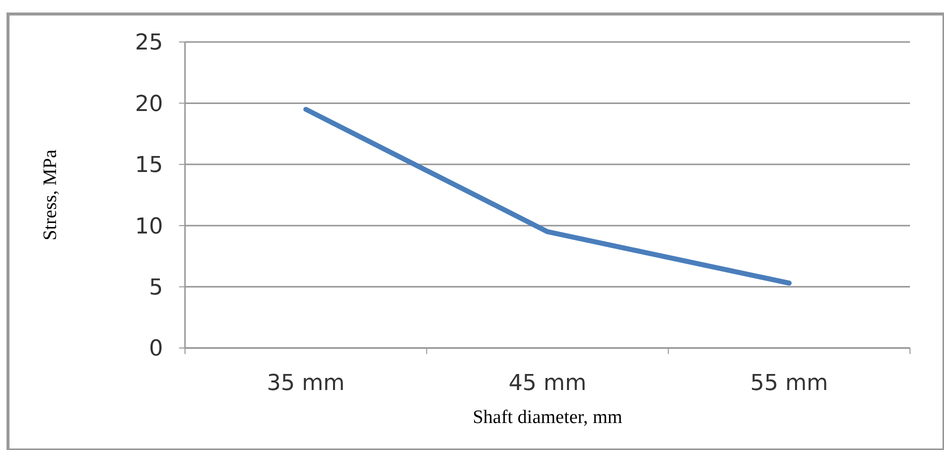  What do you see at coordinates (547, 417) in the screenshot?
I see `x-axis-title: Shaft diameter, mm` at bounding box center [547, 417].